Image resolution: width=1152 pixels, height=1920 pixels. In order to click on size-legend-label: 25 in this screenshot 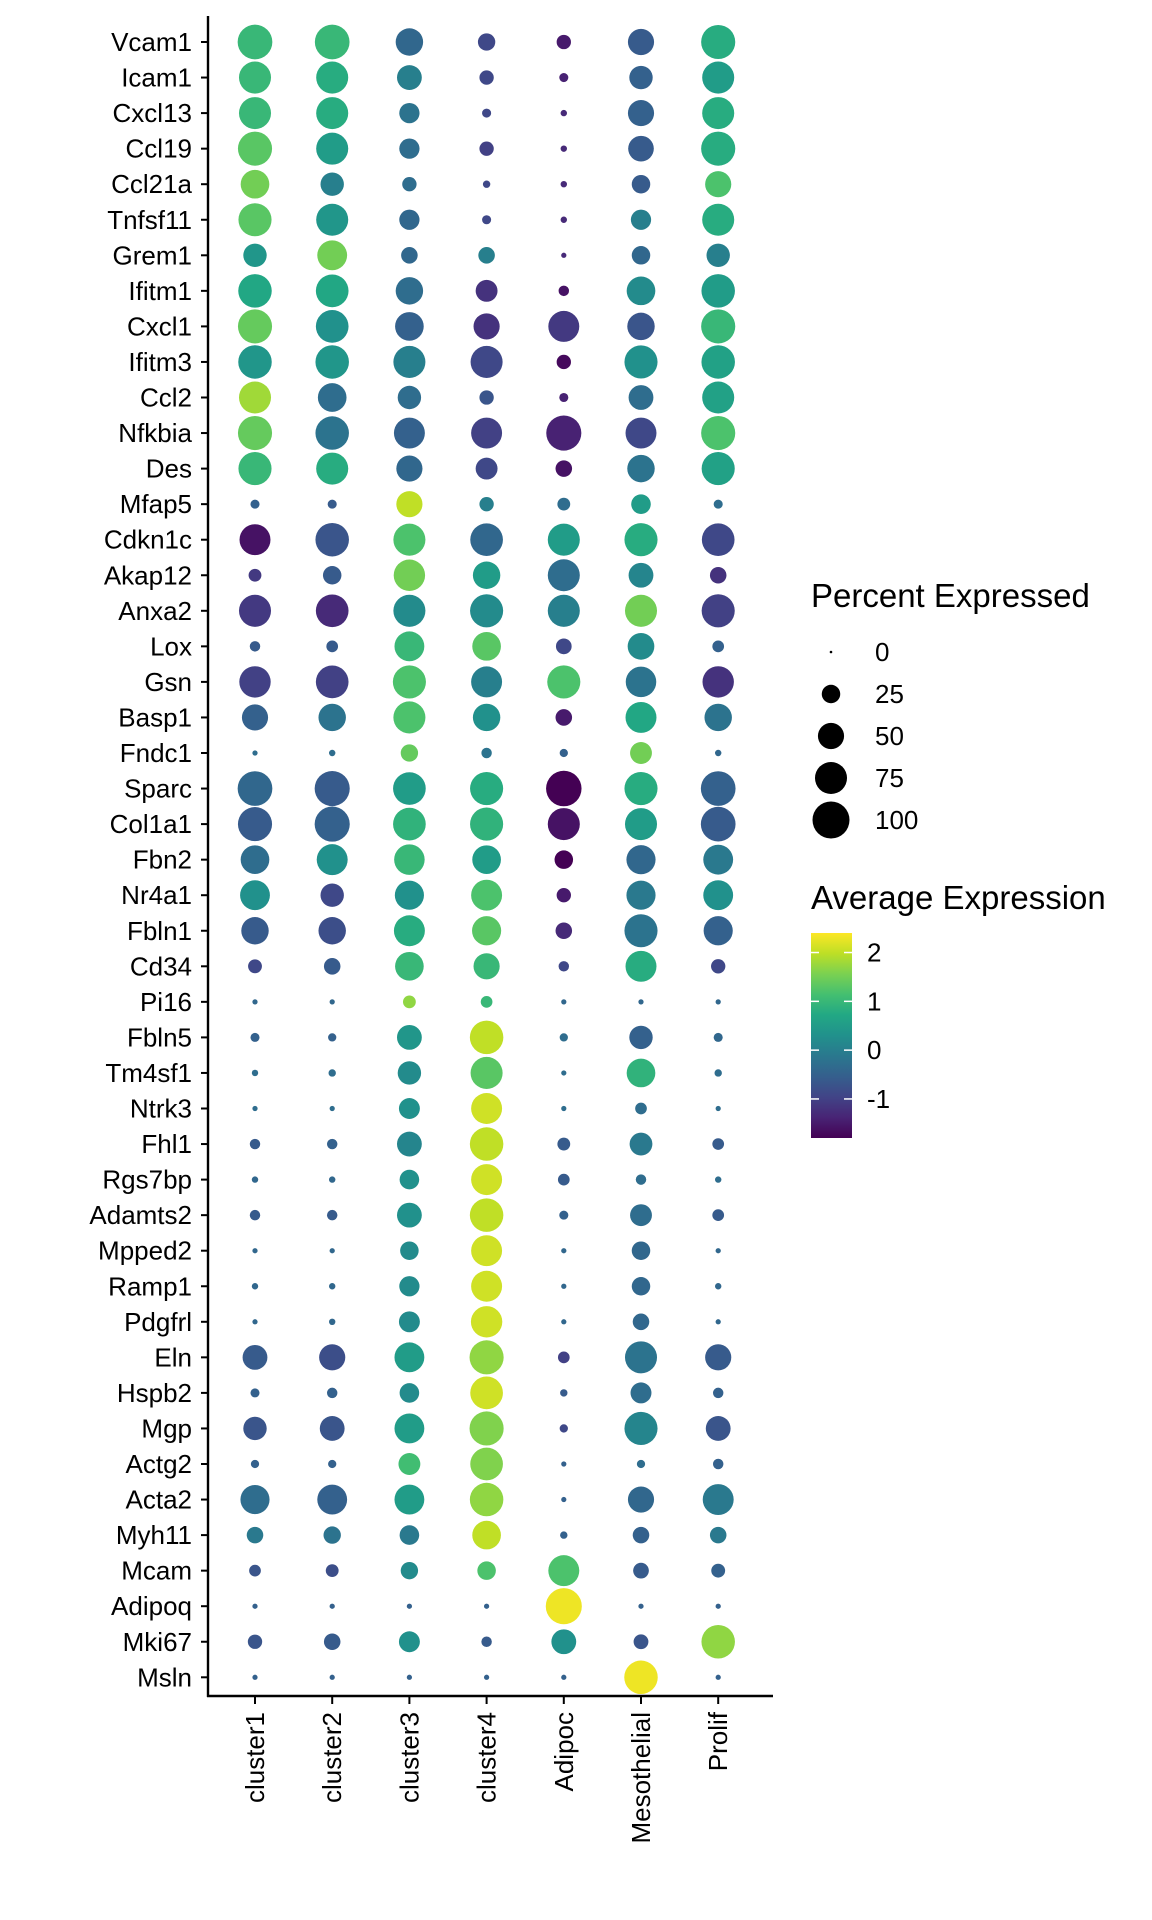, I will do `click(889, 694)`.